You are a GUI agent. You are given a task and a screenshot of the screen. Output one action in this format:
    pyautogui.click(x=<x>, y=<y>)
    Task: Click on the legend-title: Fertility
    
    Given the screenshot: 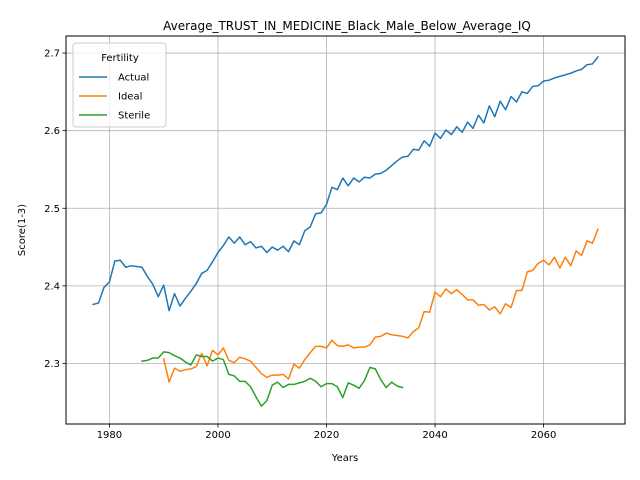 What is the action you would take?
    pyautogui.click(x=120, y=58)
    